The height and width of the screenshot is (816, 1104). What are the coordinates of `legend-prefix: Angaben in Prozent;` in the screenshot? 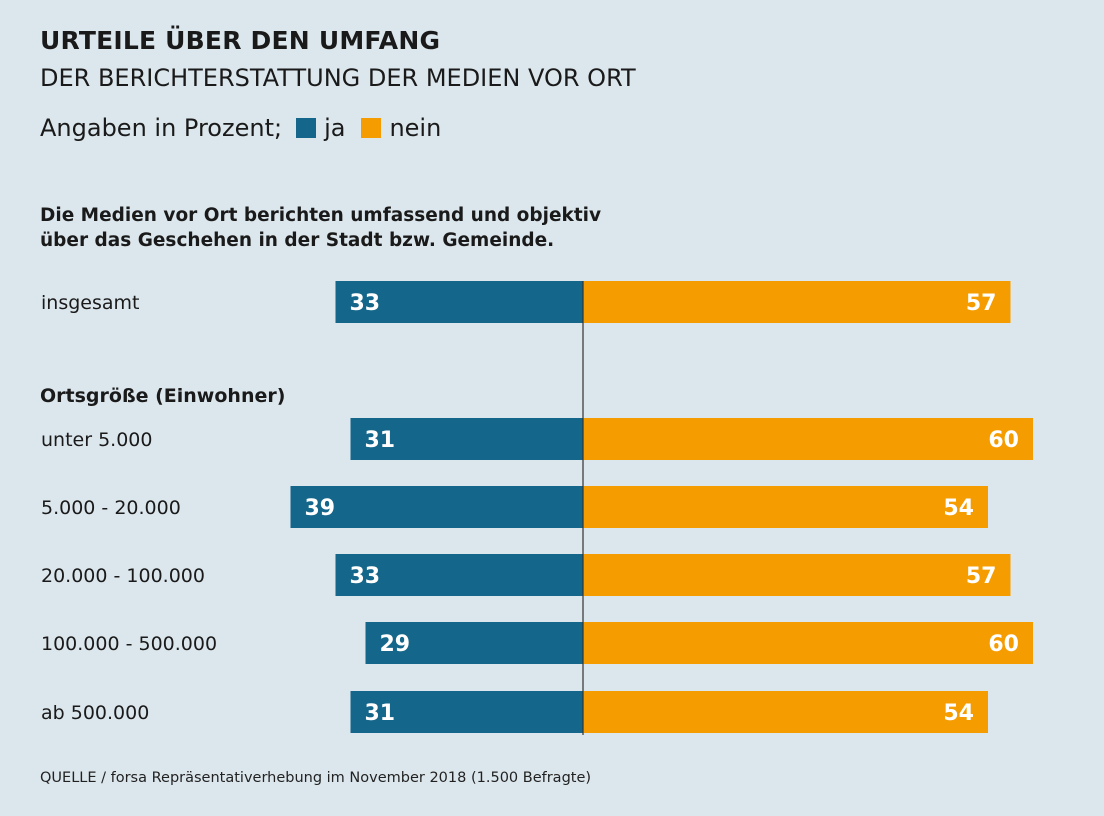 It's located at (161, 128).